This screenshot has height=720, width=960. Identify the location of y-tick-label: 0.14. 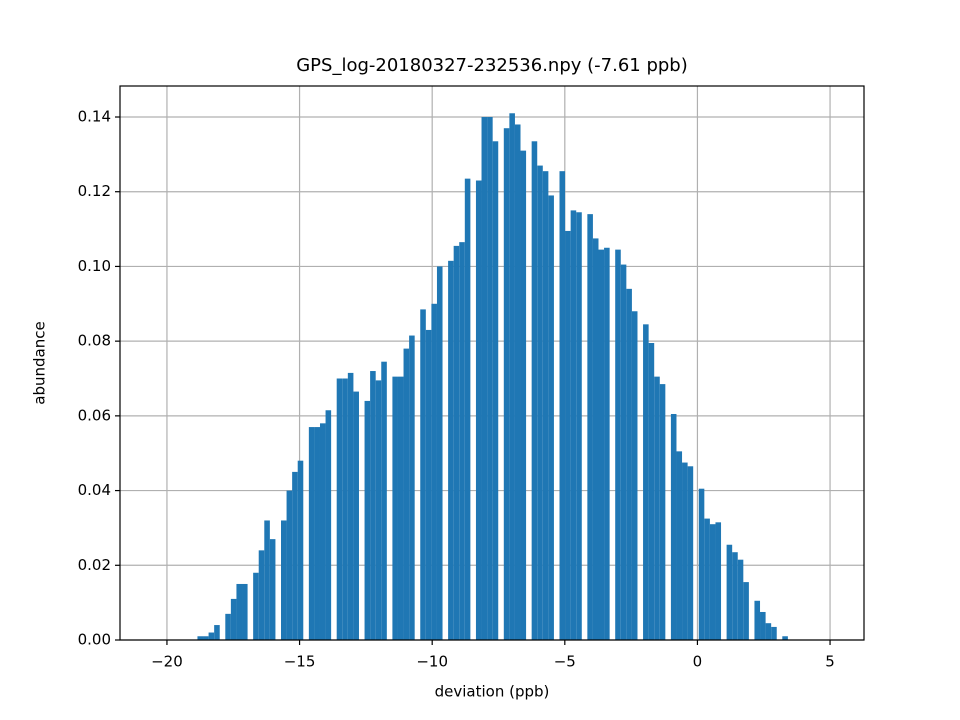
(94, 117).